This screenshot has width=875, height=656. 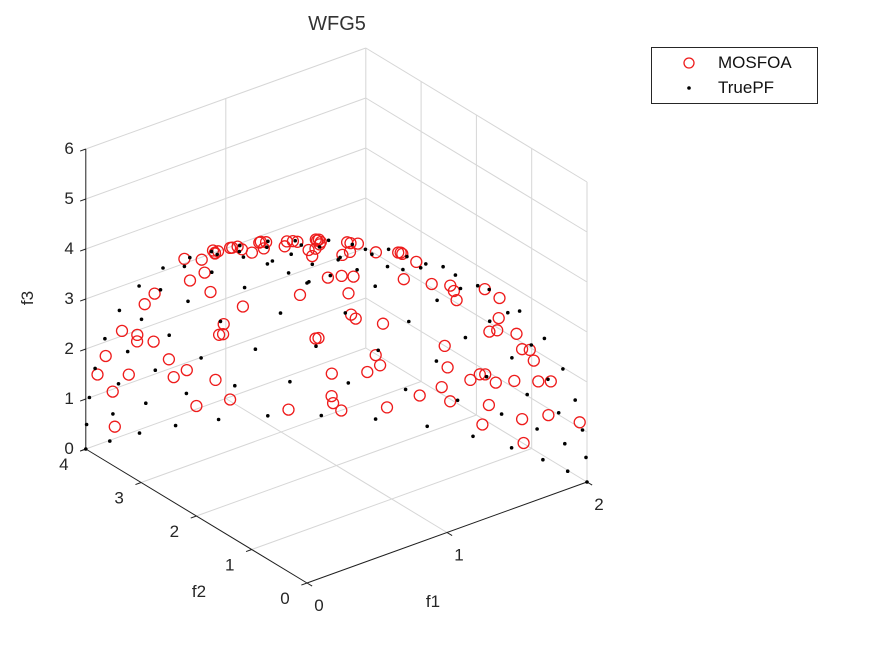 What do you see at coordinates (199, 591) in the screenshot?
I see `y-axis-label: f2` at bounding box center [199, 591].